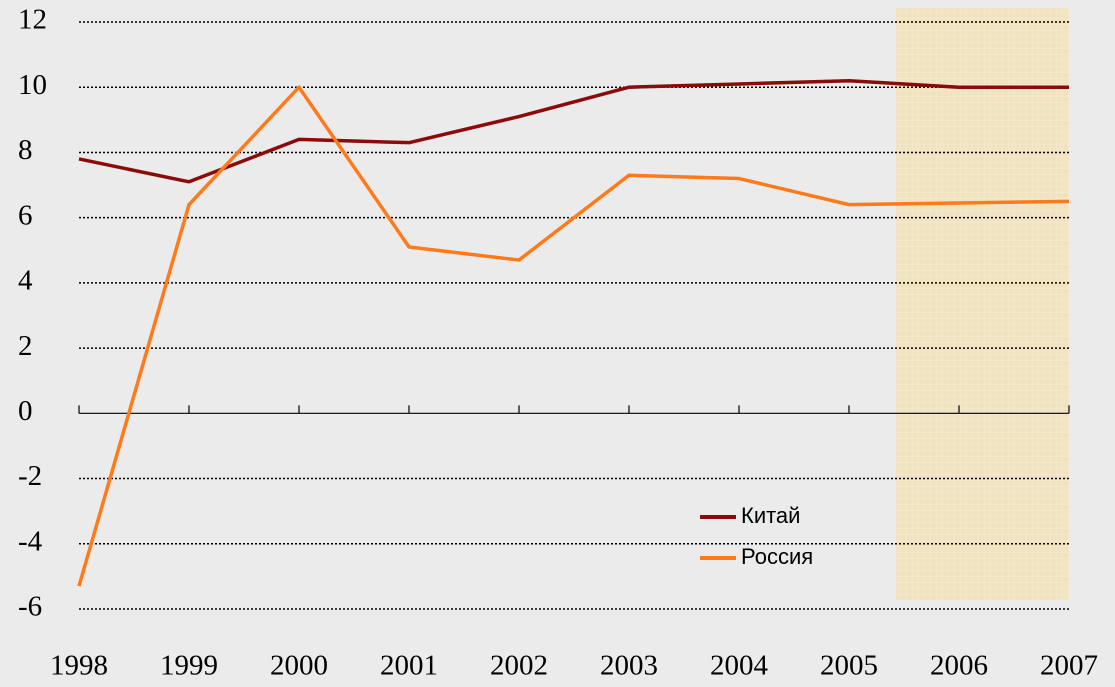  What do you see at coordinates (25, 281) in the screenshot?
I see `y-tick-label: 4` at bounding box center [25, 281].